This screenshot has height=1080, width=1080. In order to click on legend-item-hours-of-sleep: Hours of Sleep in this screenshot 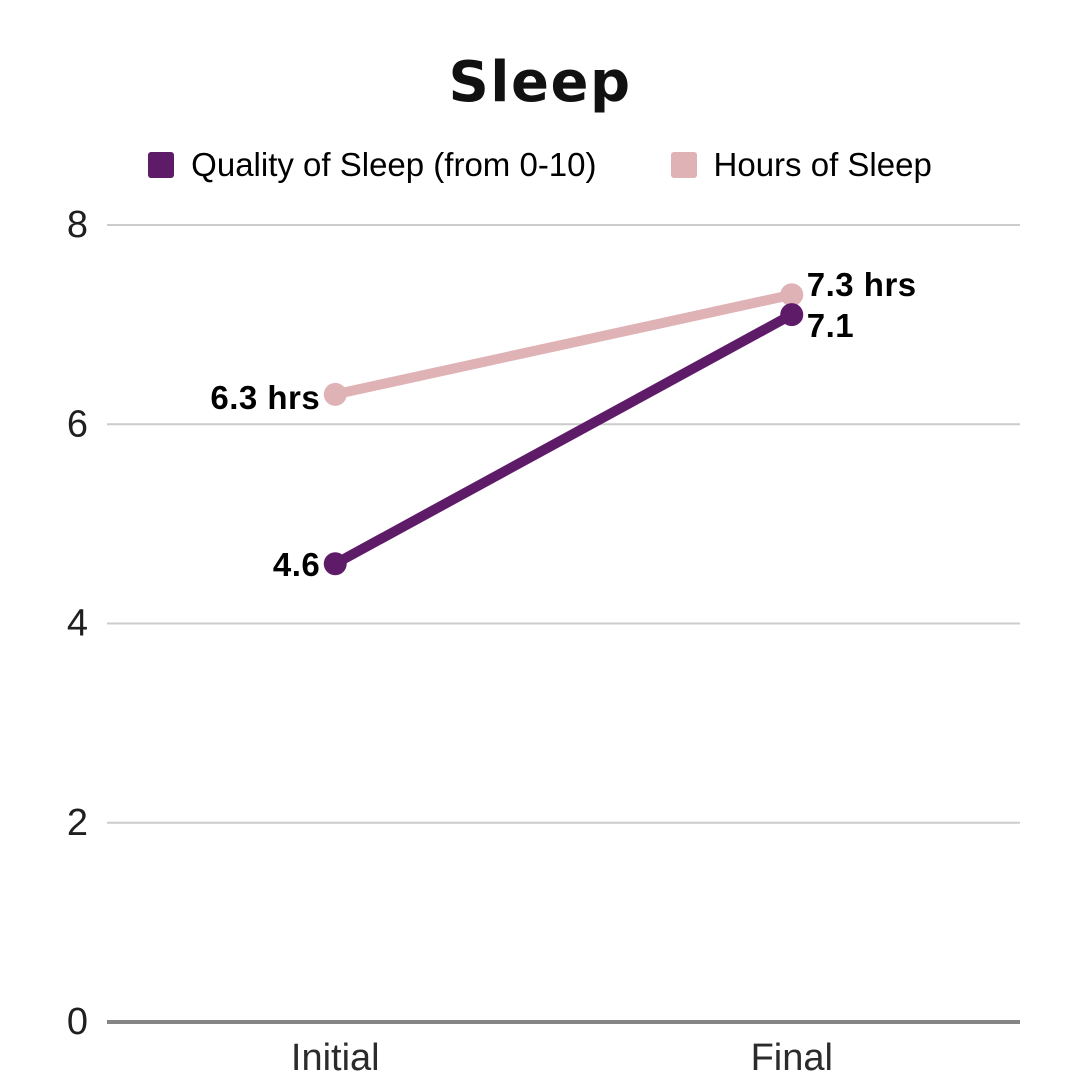, I will do `click(801, 165)`.